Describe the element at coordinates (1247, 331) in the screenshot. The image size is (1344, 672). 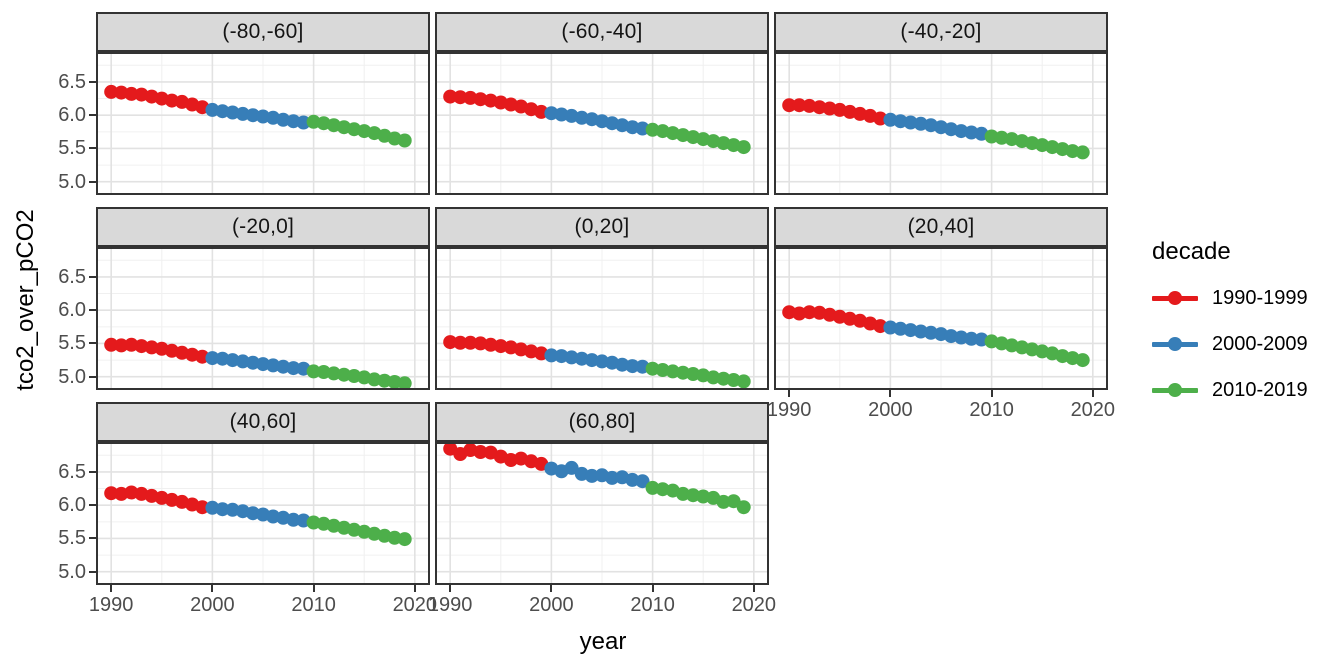
I see `legend: decade 1990-1999 2000-2009 2010-2019` at that location.